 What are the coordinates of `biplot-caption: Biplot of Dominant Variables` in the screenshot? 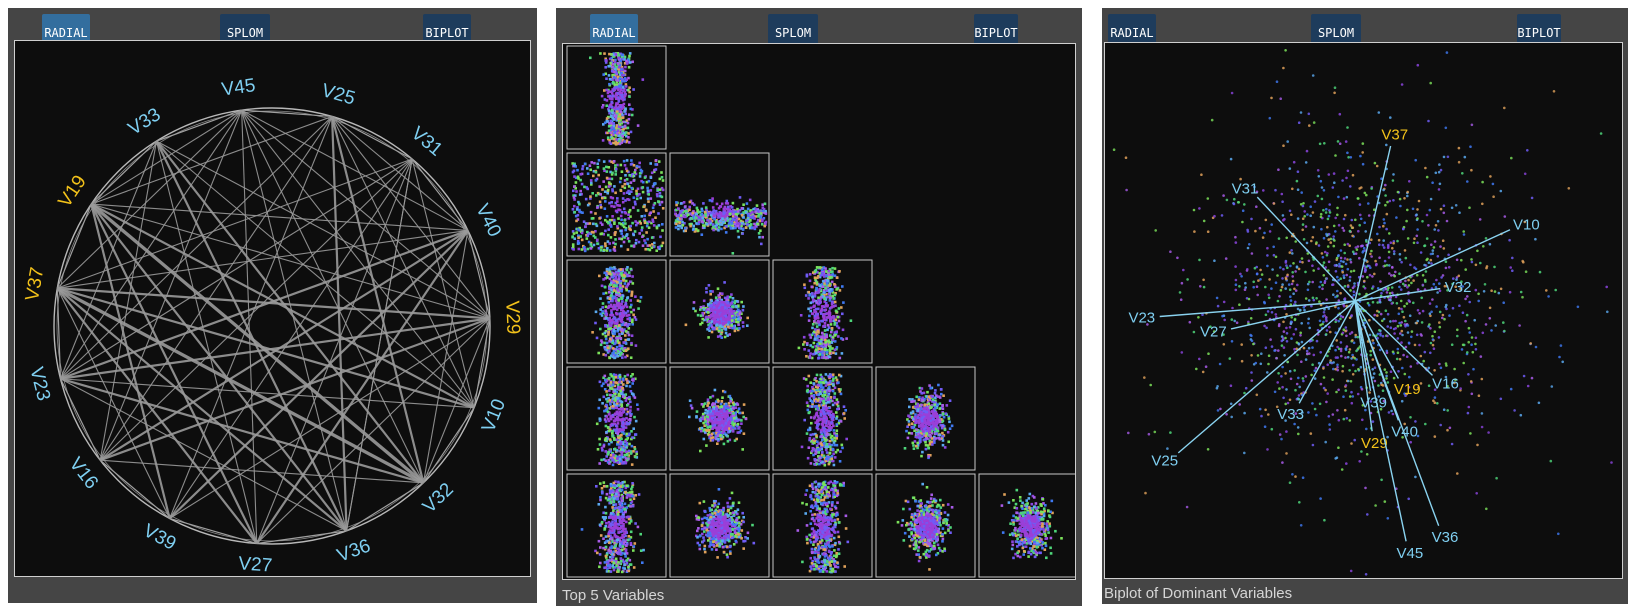 It's located at (1198, 593).